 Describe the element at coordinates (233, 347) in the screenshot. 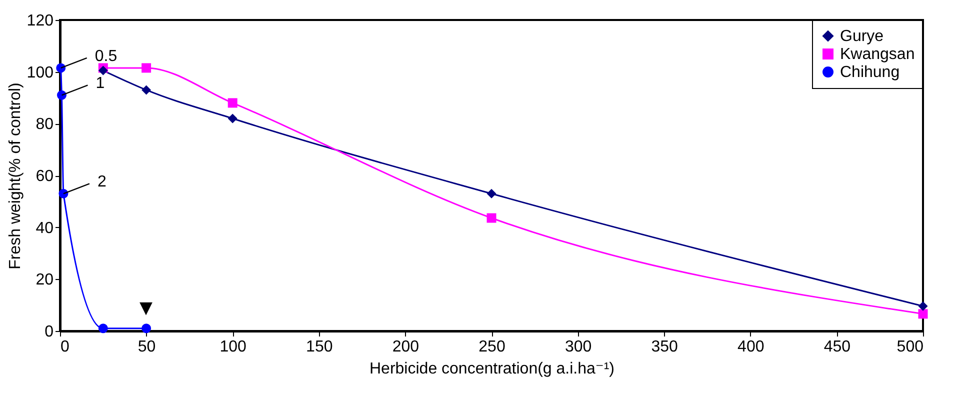

I see `x-tick-label: 100` at that location.